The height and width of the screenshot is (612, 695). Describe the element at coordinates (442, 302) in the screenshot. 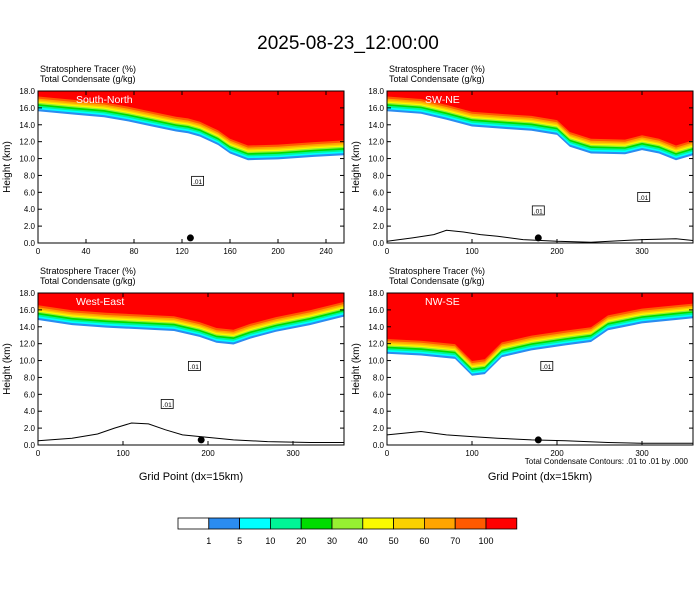

I see `panel-name: NW-SE` at that location.